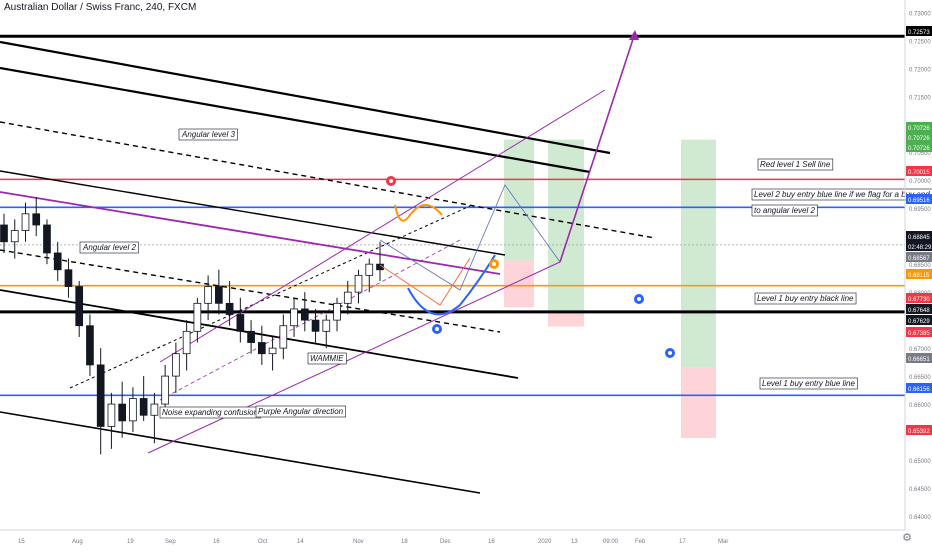 The image size is (932, 555). What do you see at coordinates (640, 542) in the screenshot?
I see `time-tick-label: Feb` at bounding box center [640, 542].